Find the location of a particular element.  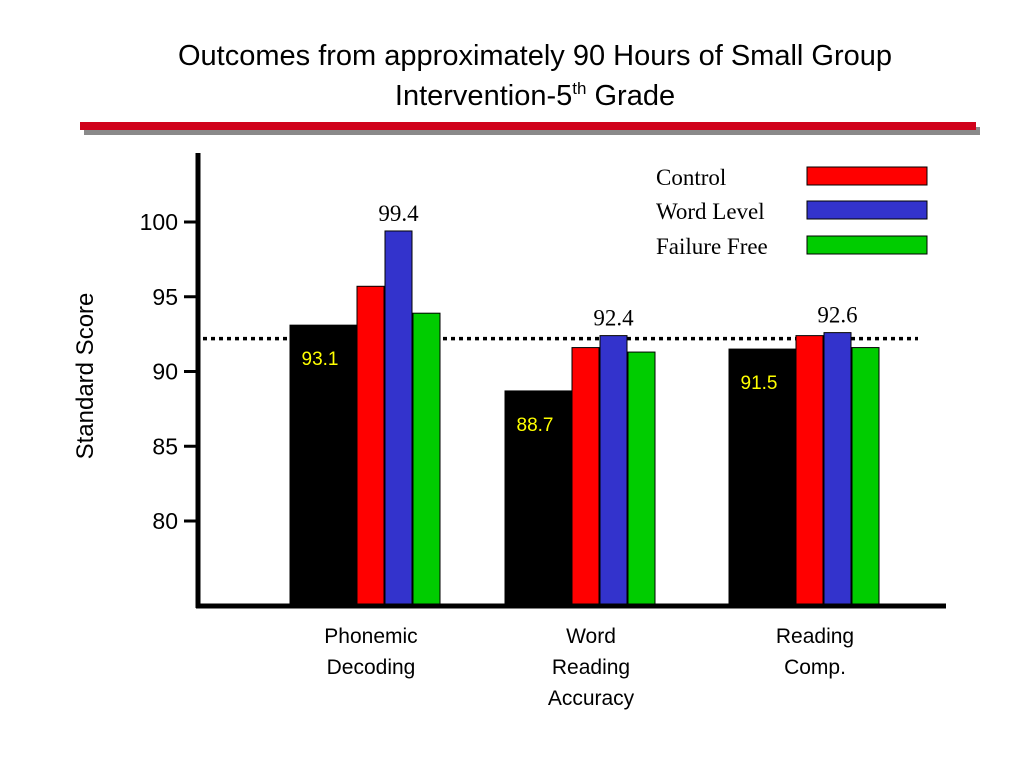

legend-label: Failure Free is located at coordinates (712, 246).